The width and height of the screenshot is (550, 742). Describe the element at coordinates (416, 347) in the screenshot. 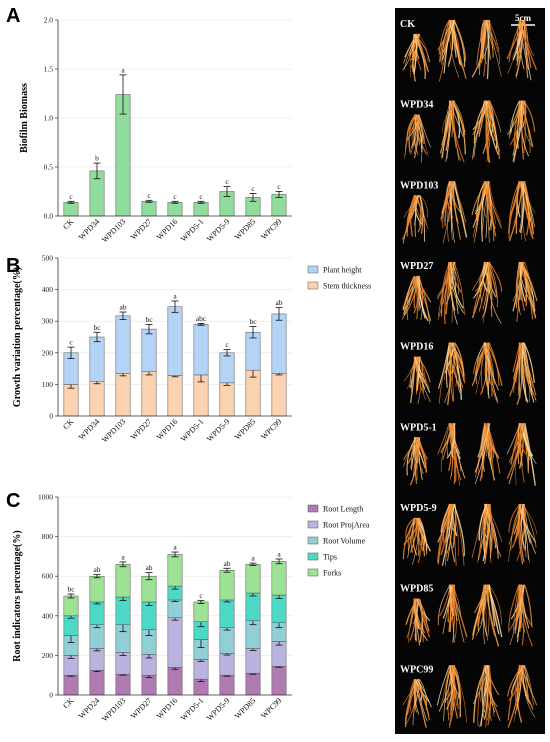

I see `root-row-label: WPD16` at that location.